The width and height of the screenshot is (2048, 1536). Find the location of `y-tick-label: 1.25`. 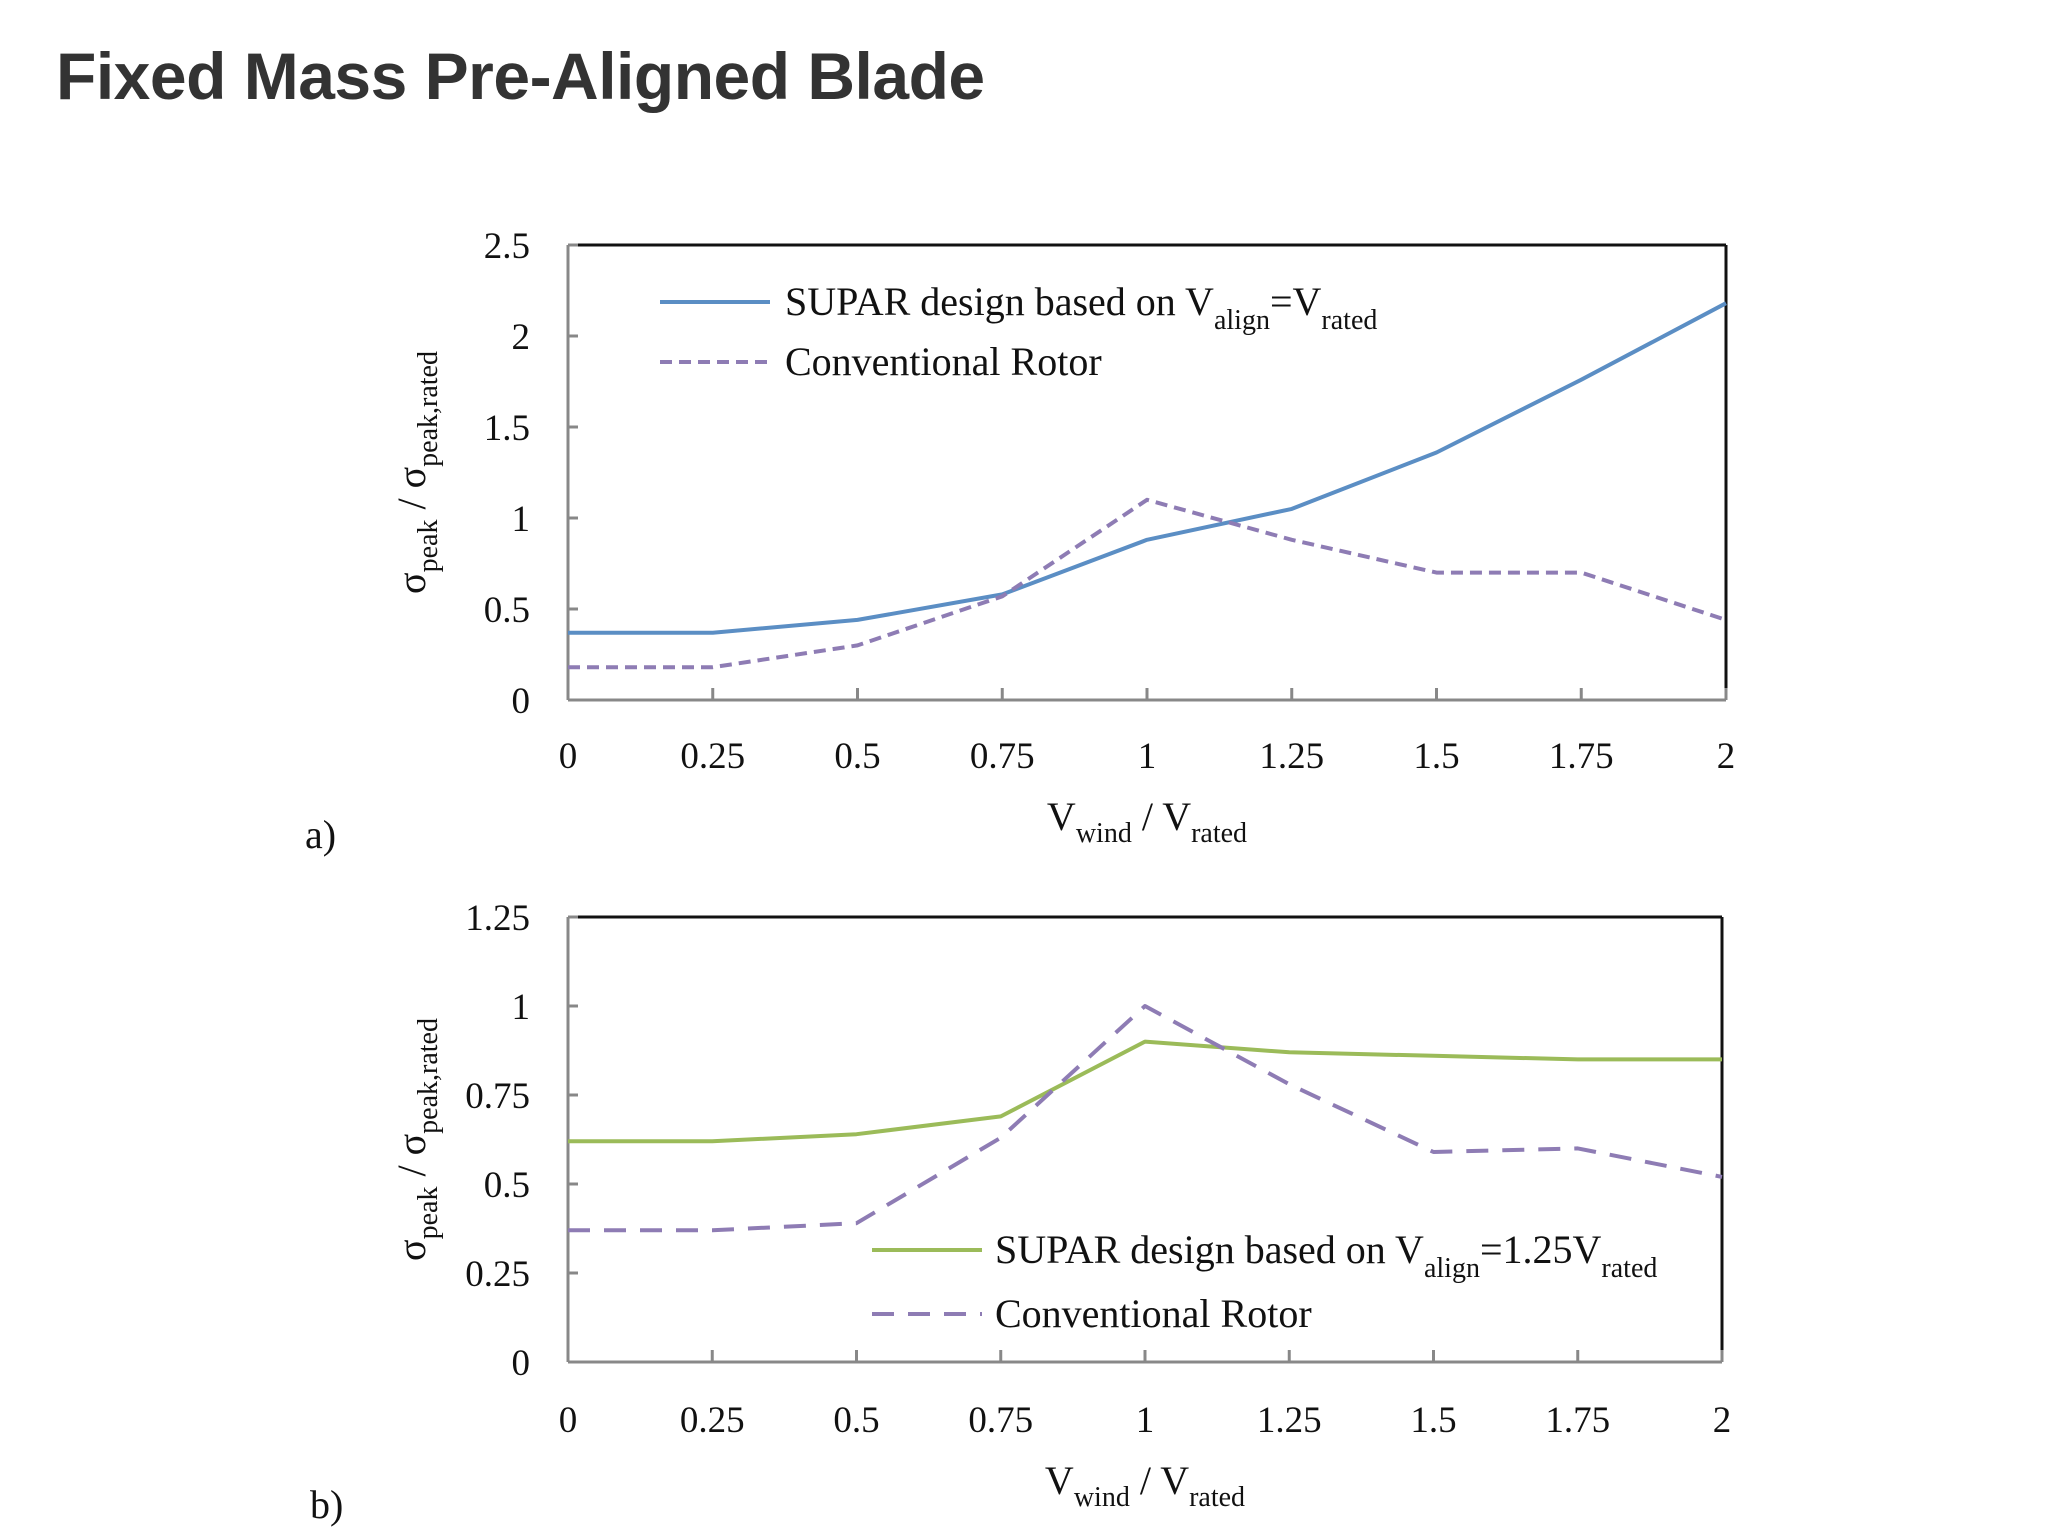

y-tick-label: 1.25 is located at coordinates (497, 918).